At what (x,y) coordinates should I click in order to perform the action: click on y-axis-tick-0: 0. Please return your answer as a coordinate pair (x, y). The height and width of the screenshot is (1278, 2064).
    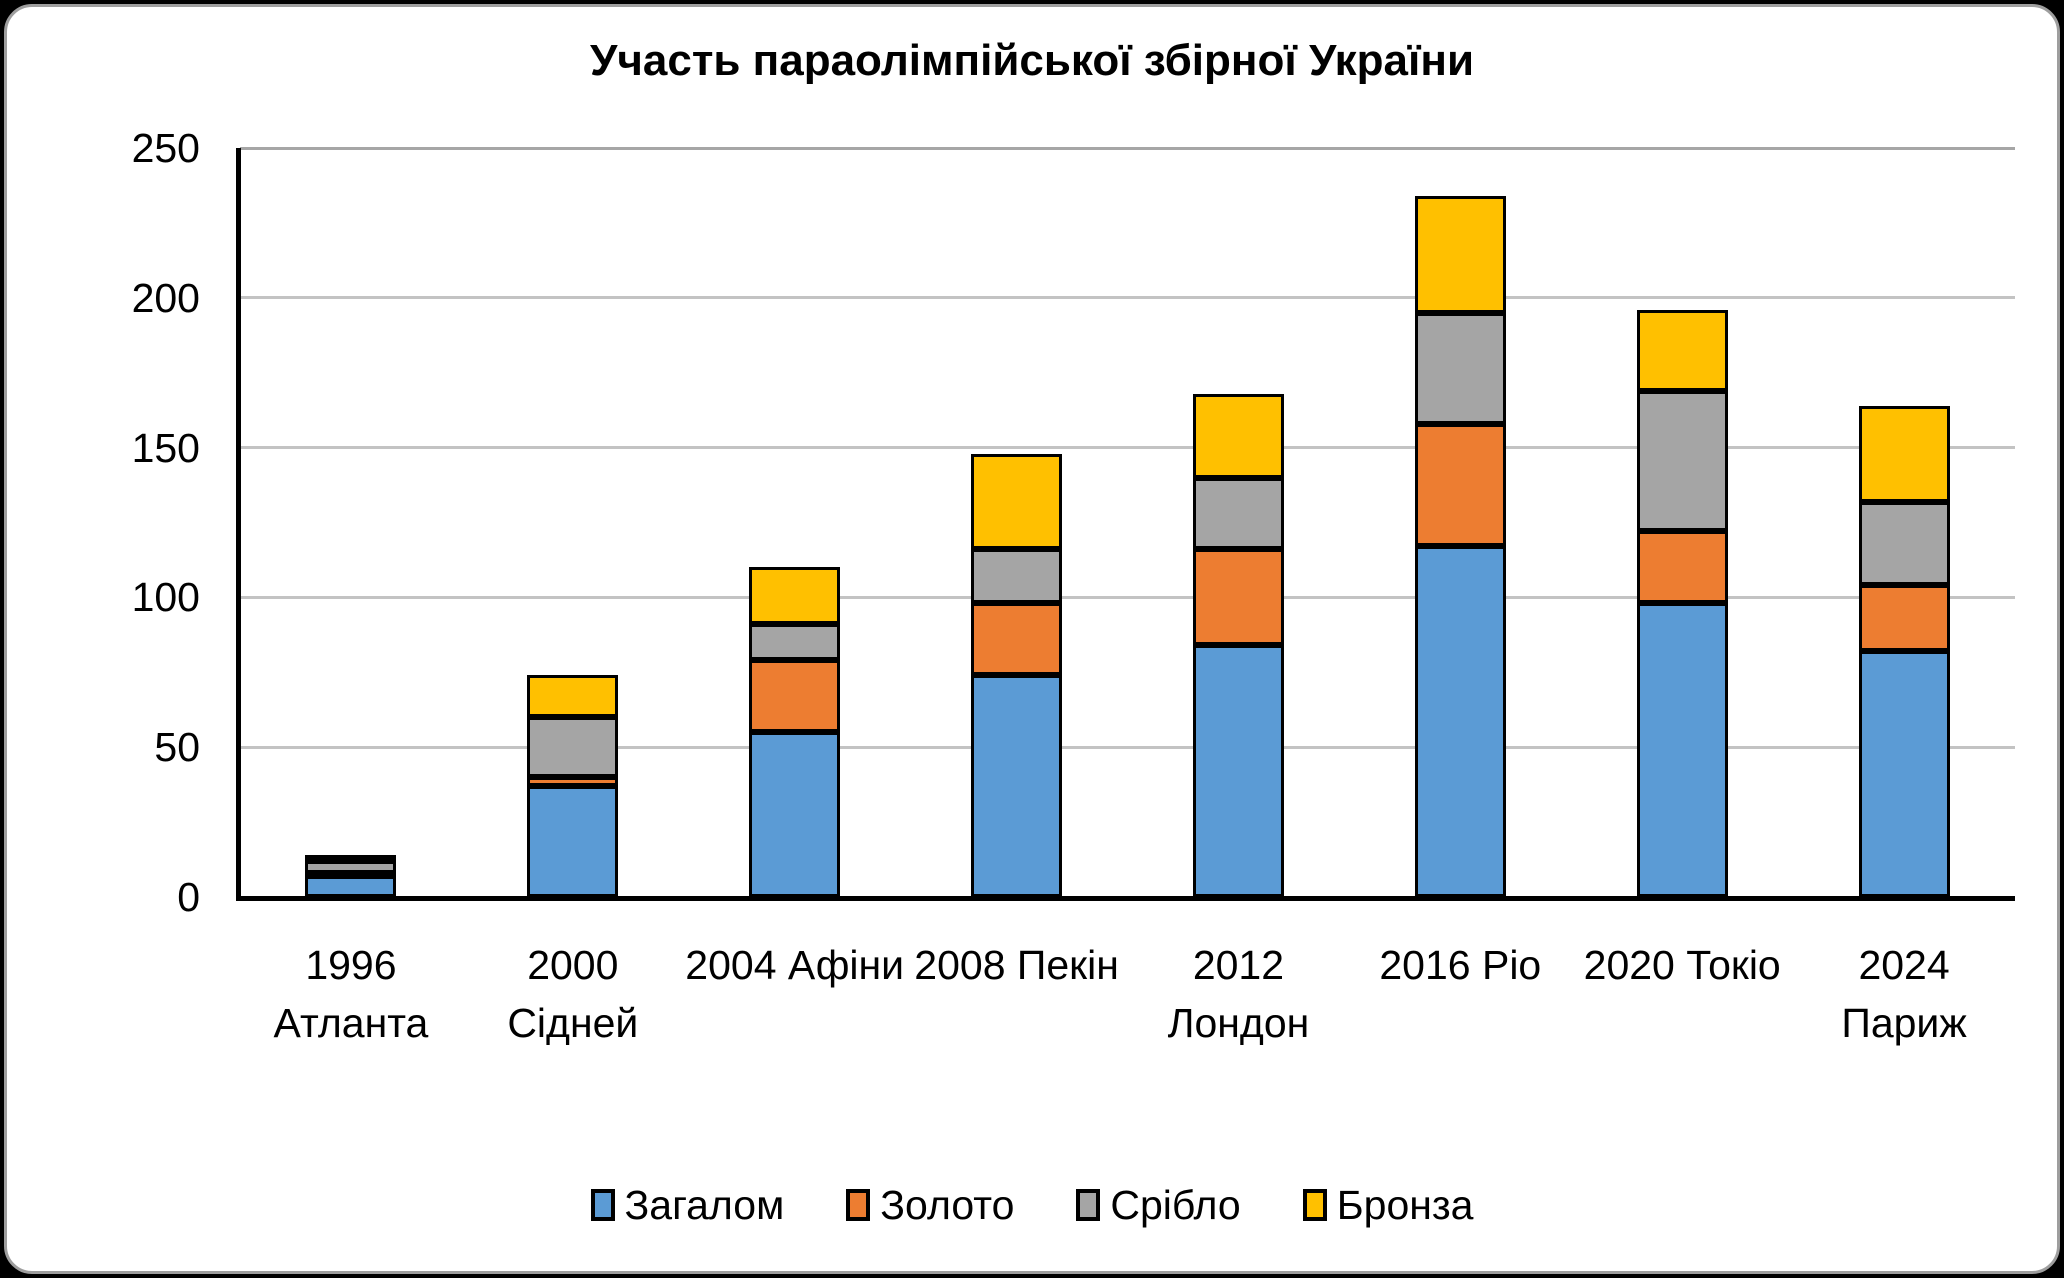
    Looking at the image, I should click on (188, 897).